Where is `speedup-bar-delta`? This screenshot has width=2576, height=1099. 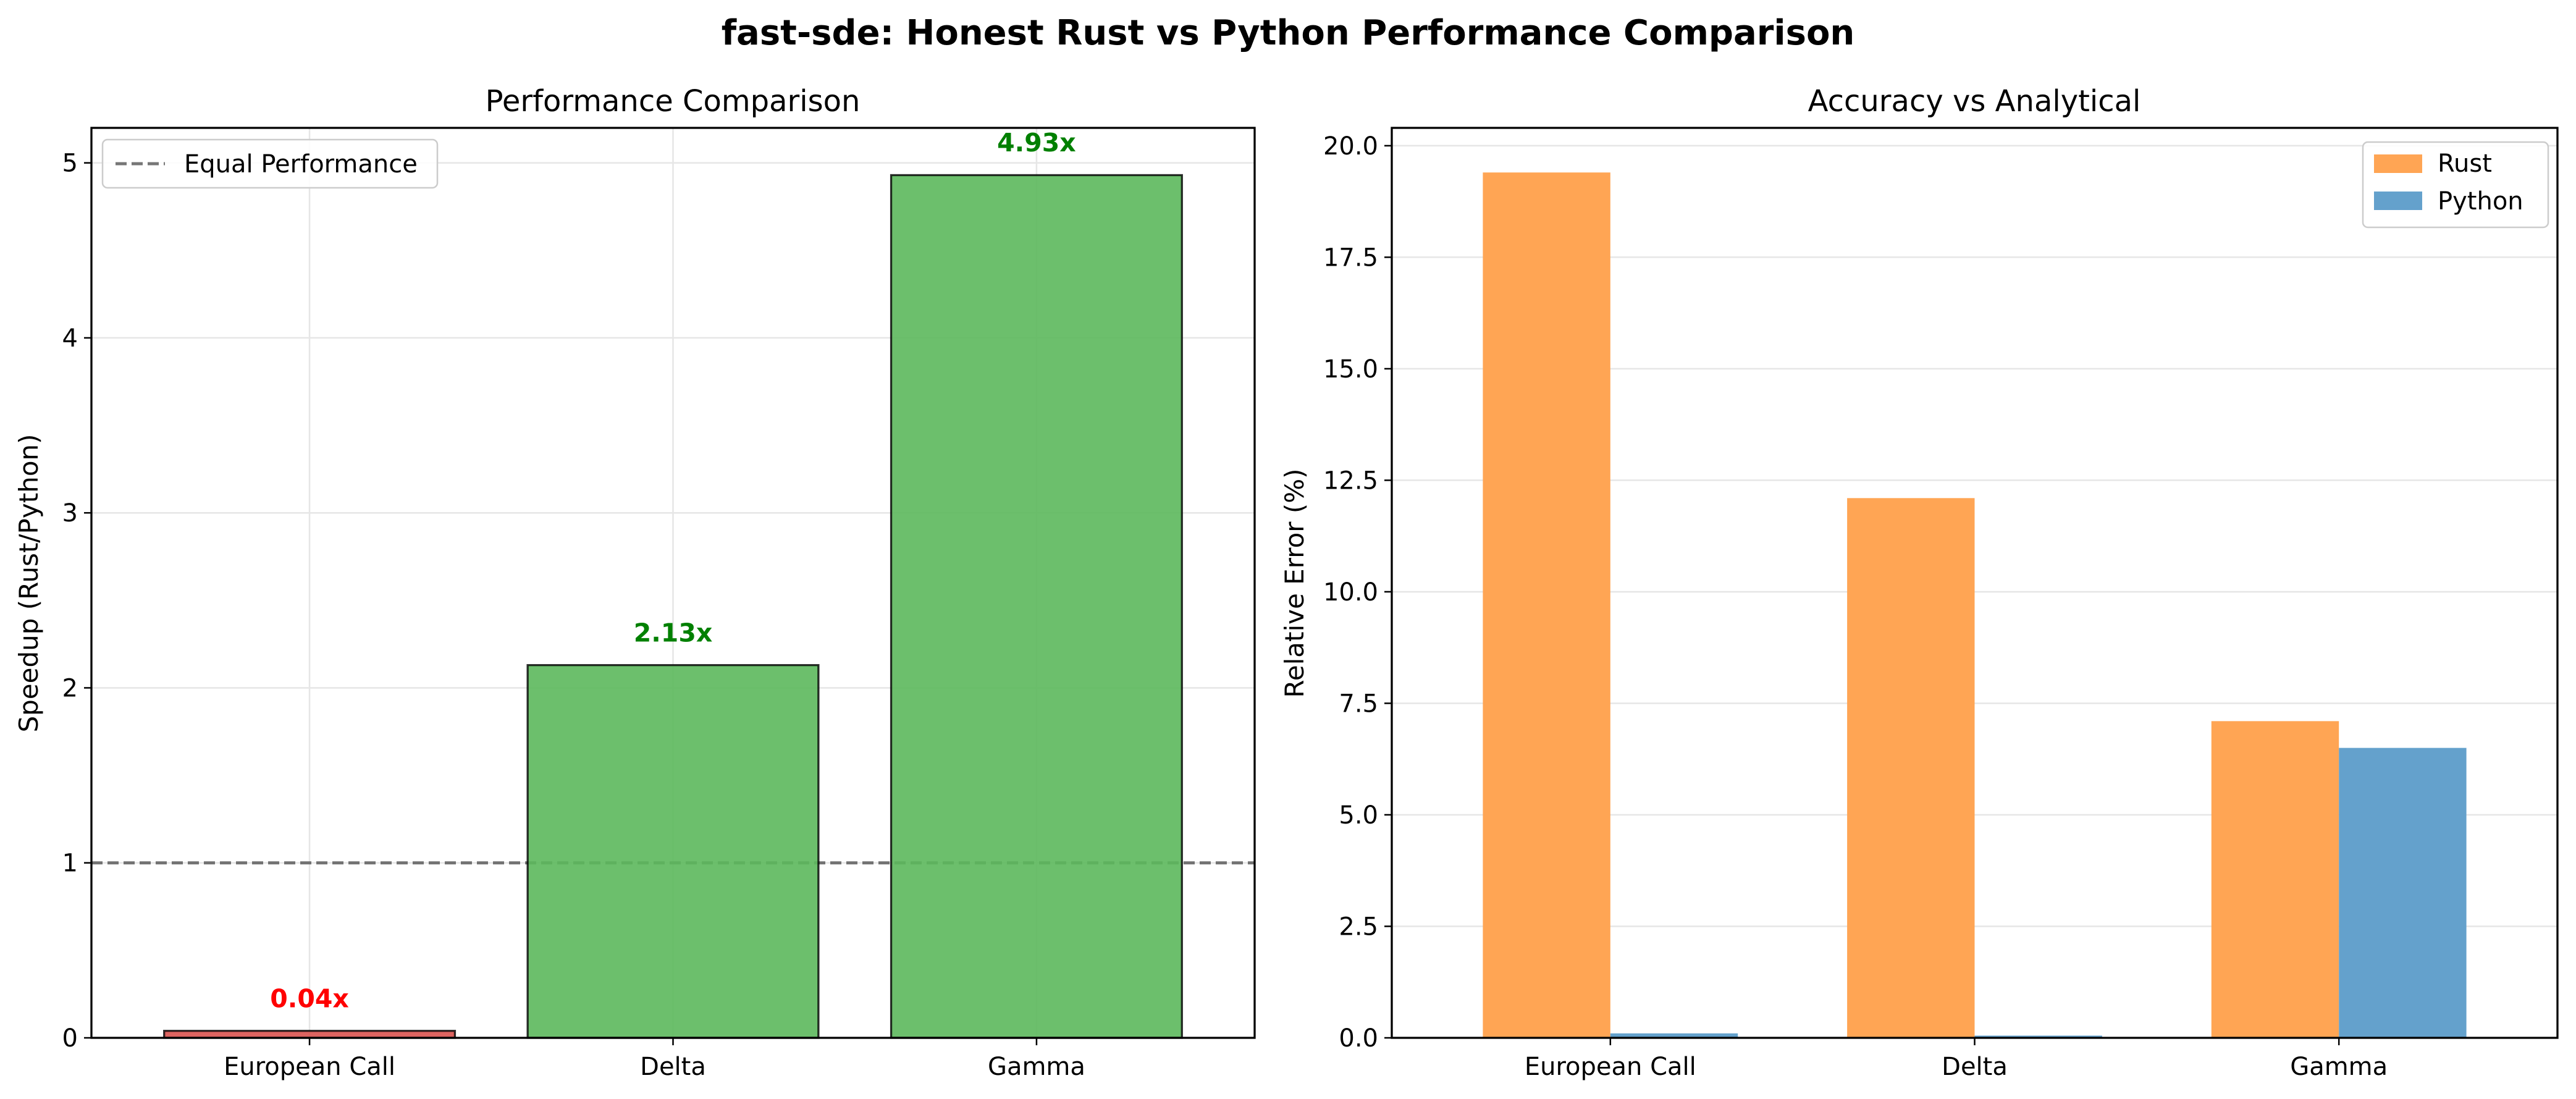 speedup-bar-delta is located at coordinates (673, 851).